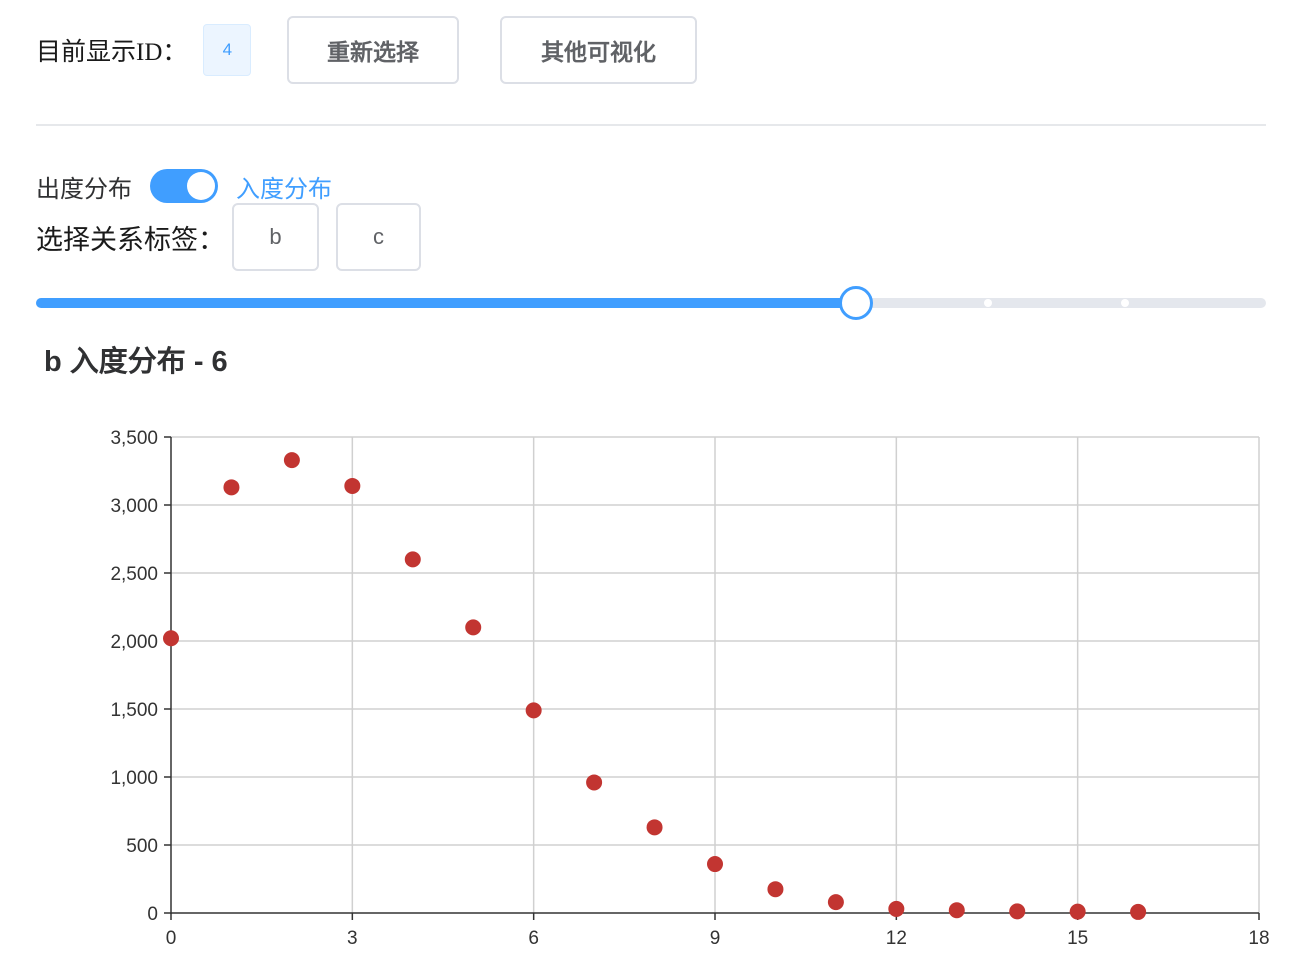 Image resolution: width=1292 pixels, height=964 pixels. Describe the element at coordinates (136, 362) in the screenshot. I see `chart-title: b 入度分布 - 6` at that location.